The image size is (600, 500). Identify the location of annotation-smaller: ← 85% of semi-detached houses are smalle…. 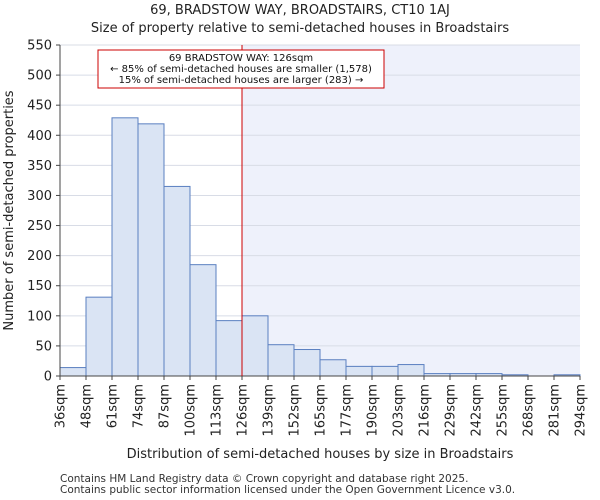
(241, 69).